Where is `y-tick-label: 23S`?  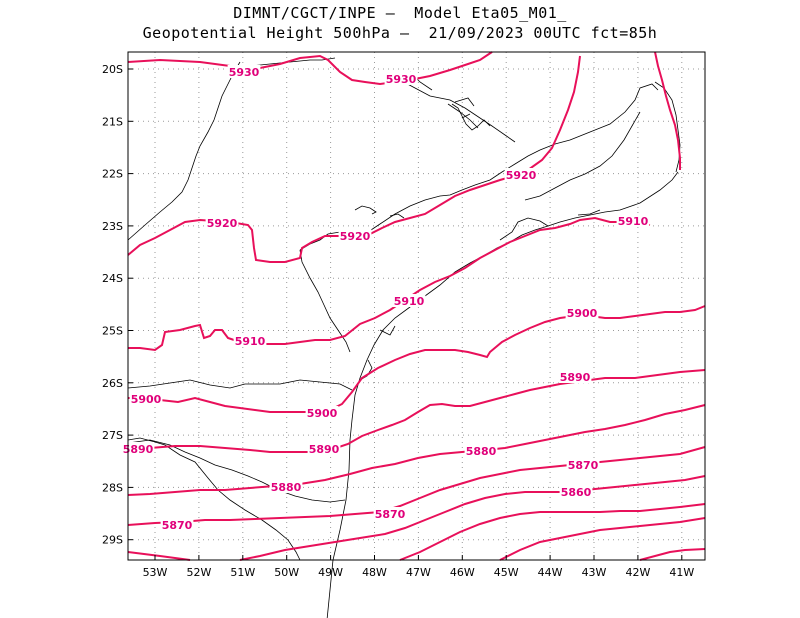
y-tick-label: 23S is located at coordinates (112, 226).